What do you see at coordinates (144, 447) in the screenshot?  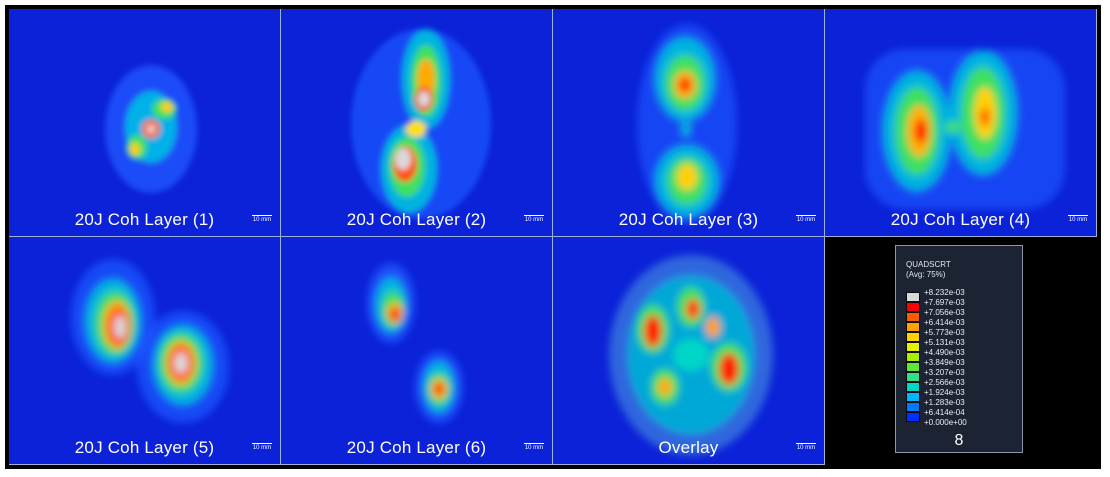 I see `panel-caption: 20J Coh Layer (5)` at bounding box center [144, 447].